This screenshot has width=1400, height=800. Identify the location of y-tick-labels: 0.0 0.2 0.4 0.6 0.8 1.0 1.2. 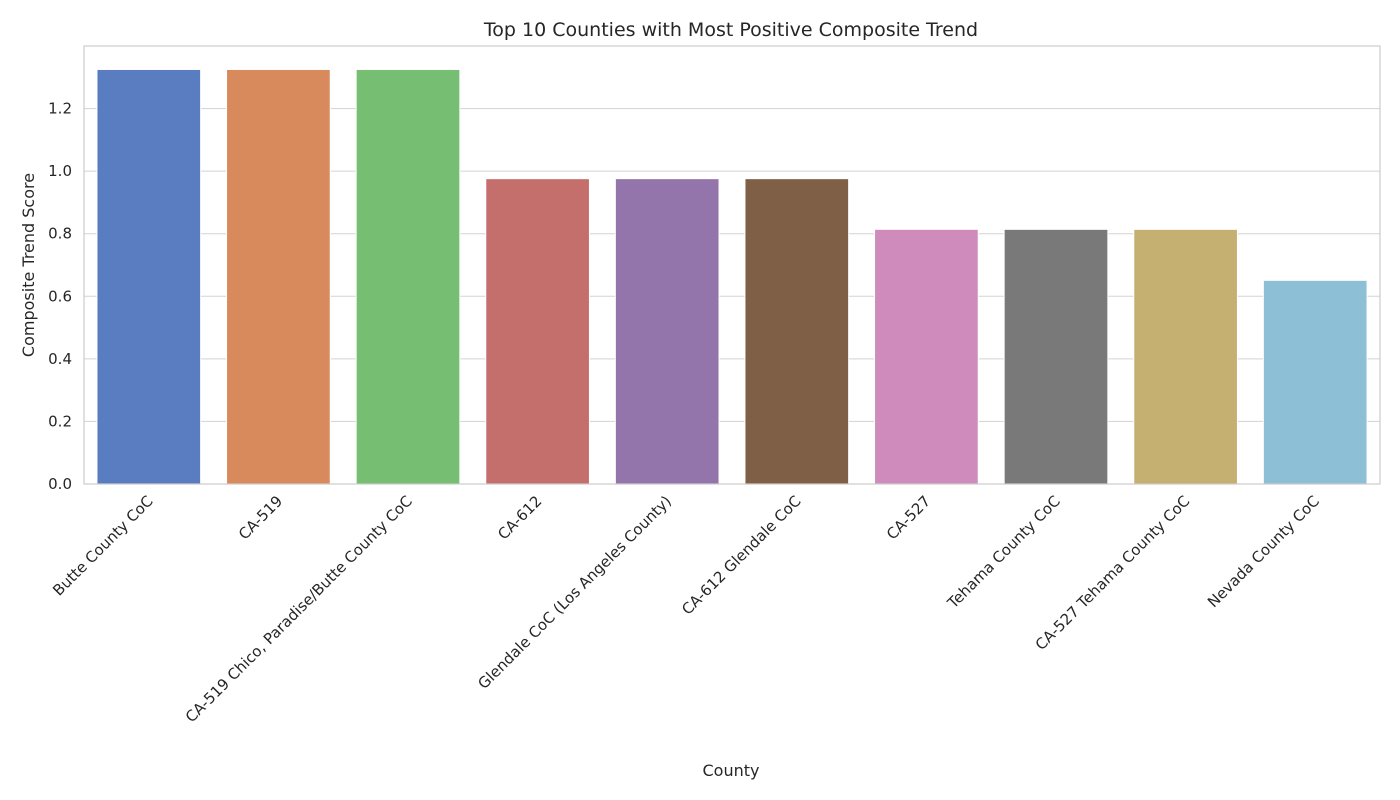
(60, 296).